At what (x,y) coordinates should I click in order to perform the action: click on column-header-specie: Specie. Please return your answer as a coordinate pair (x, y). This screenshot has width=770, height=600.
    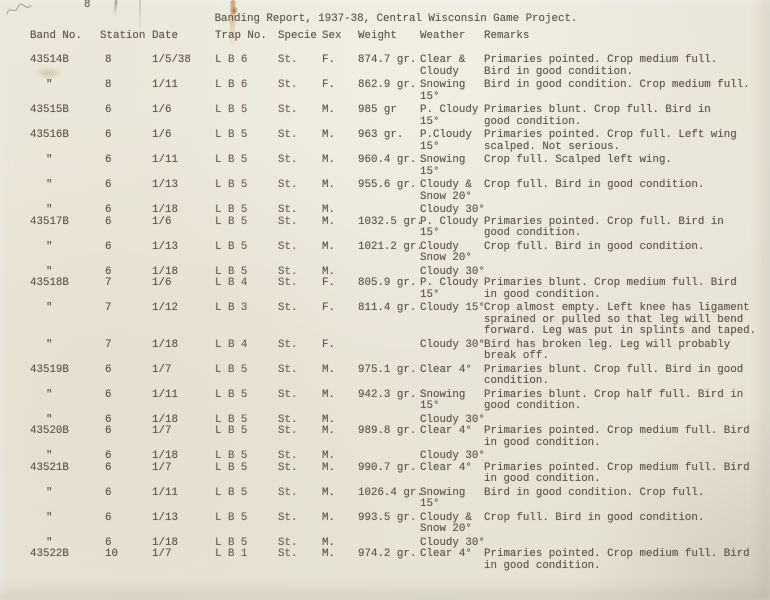
    Looking at the image, I should click on (297, 35).